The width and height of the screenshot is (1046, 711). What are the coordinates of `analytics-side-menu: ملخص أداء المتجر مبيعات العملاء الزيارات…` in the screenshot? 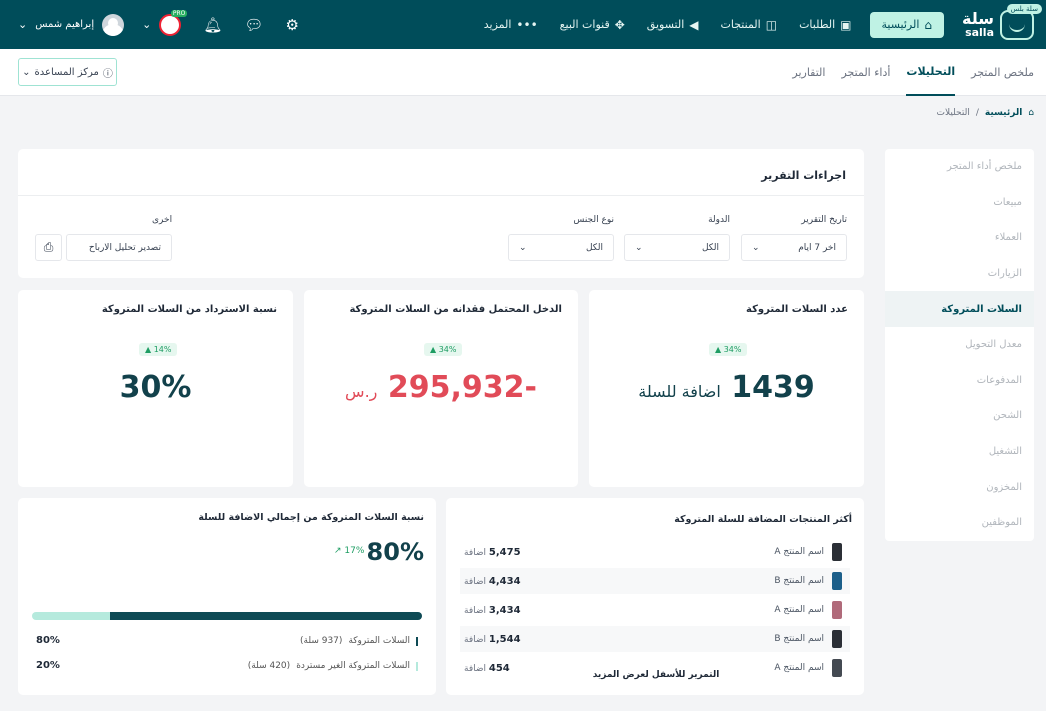 It's located at (959, 345).